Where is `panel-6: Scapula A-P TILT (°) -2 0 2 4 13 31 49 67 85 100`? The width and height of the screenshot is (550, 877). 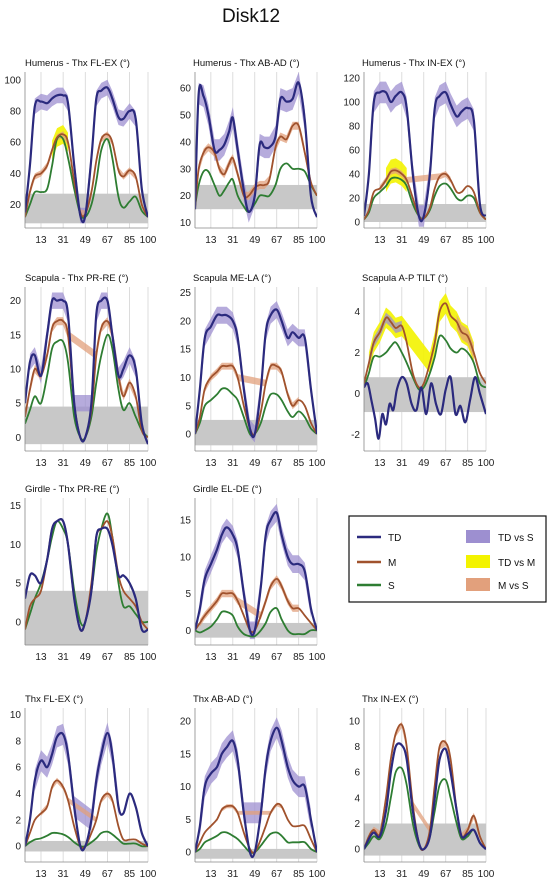
panel-6: Scapula A-P TILT (°) -2 0 2 4 13 31 49 67 85 100 is located at coordinates (423, 371).